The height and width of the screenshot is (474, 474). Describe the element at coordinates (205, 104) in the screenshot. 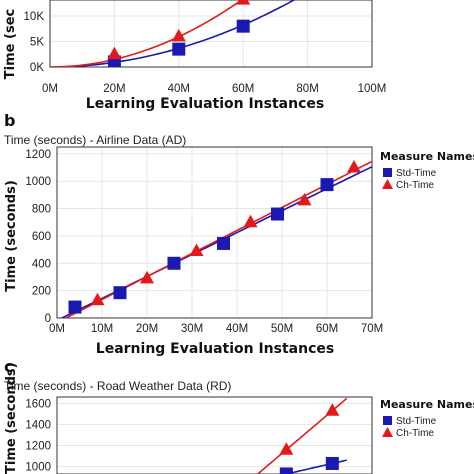

I see `panel-a-xlabel: Learning Evaluation Instances` at that location.